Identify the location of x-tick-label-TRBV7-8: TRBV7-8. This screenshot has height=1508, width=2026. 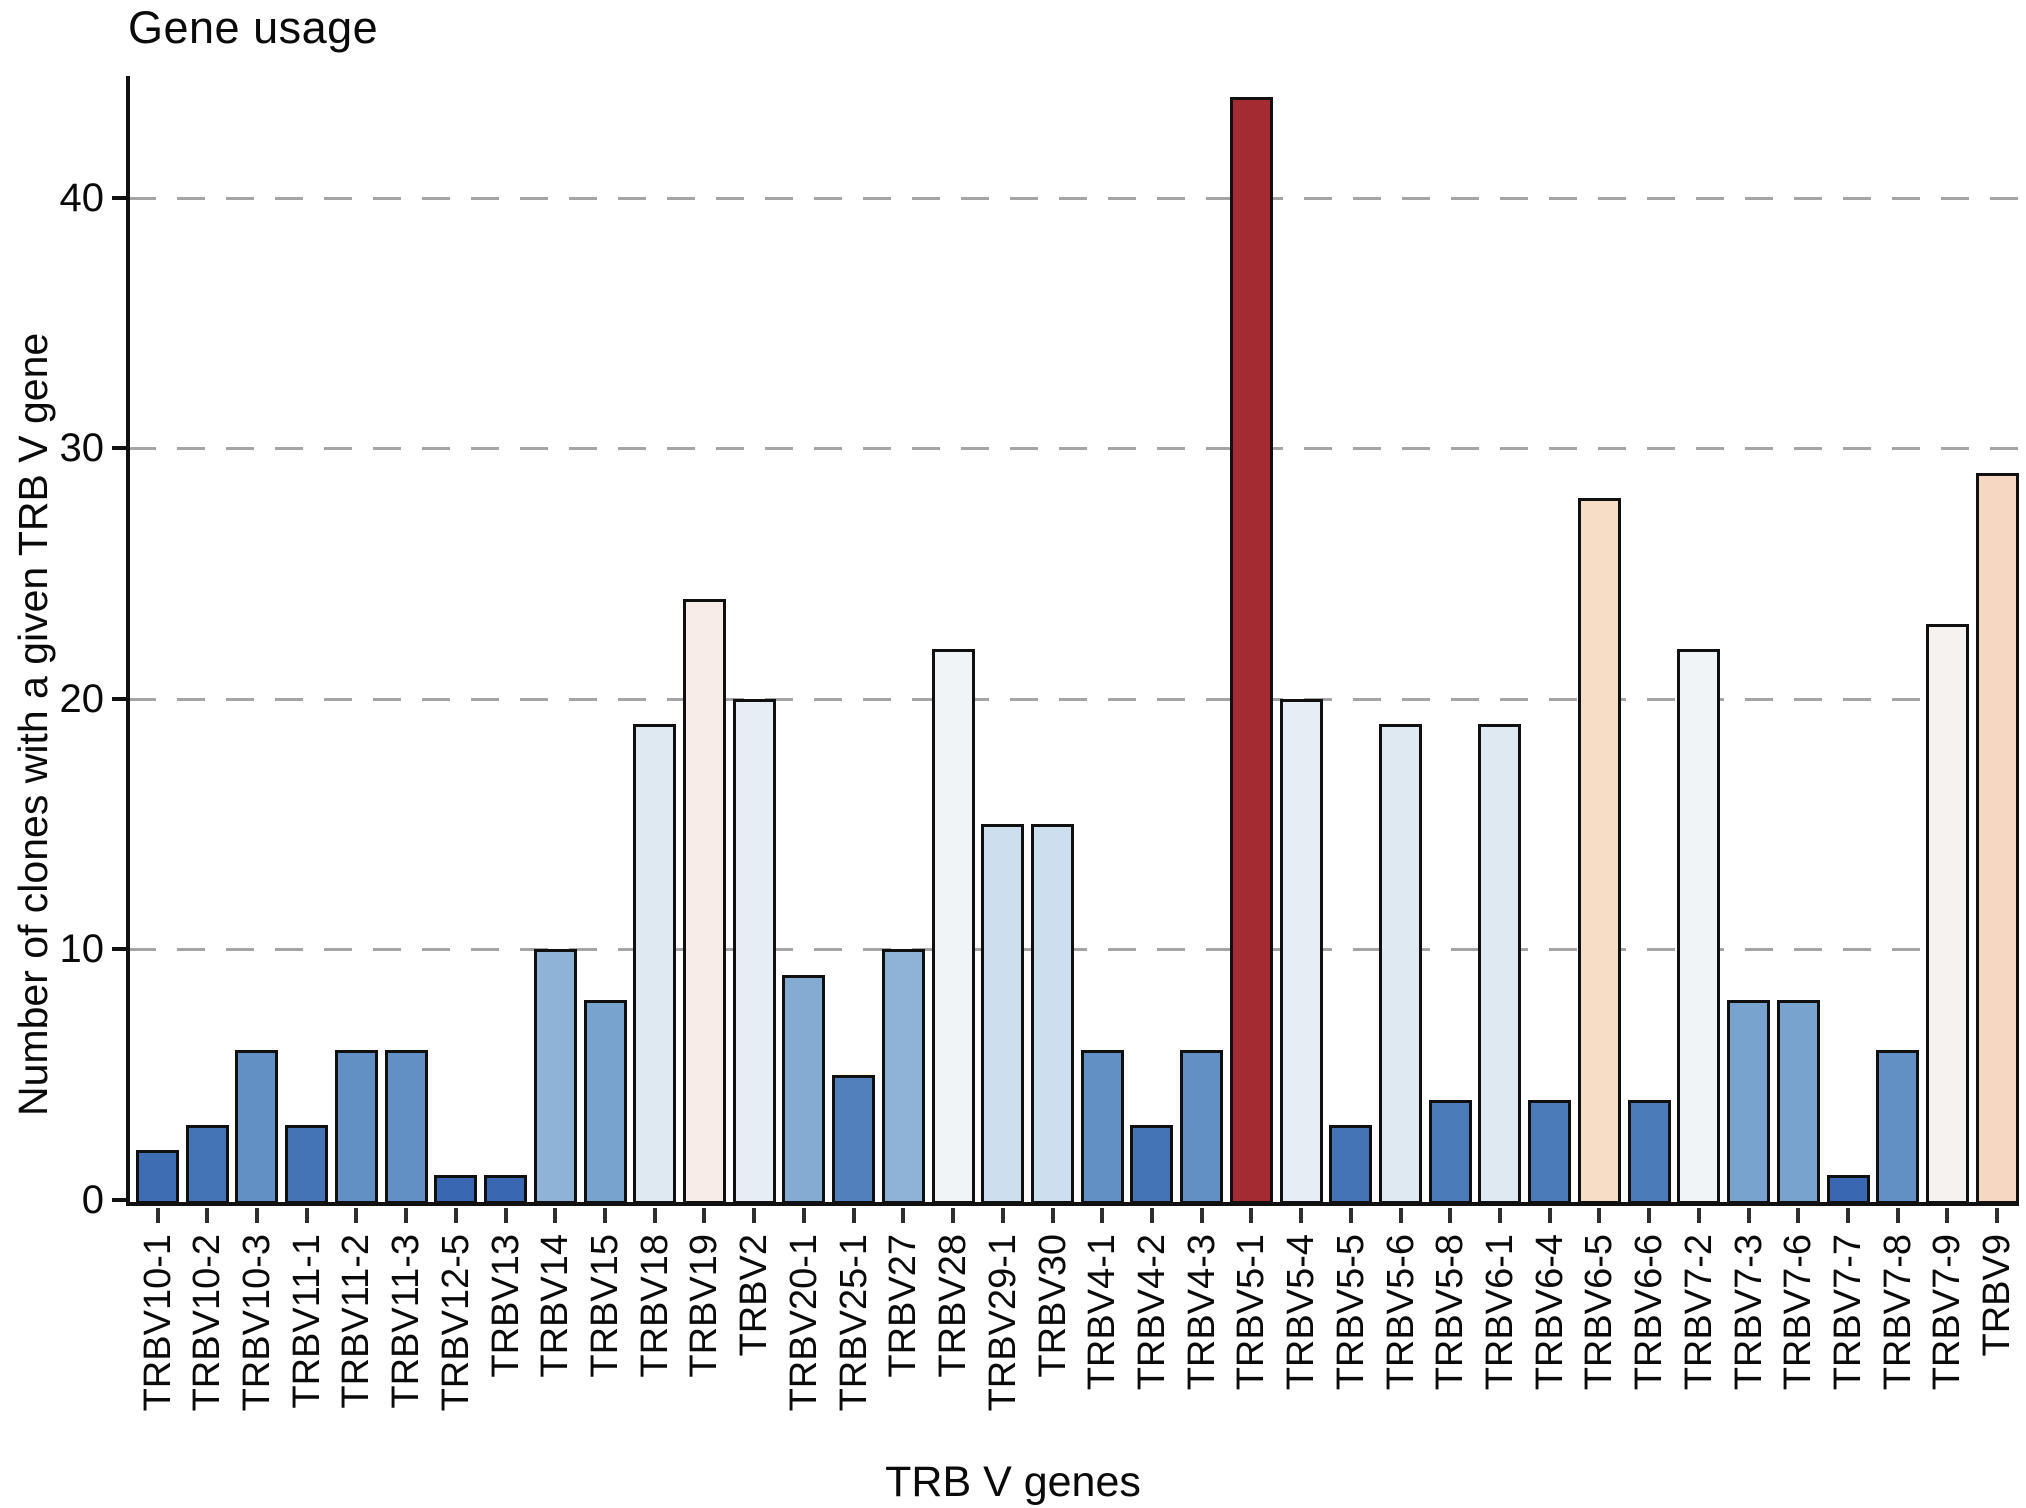
(1897, 1312).